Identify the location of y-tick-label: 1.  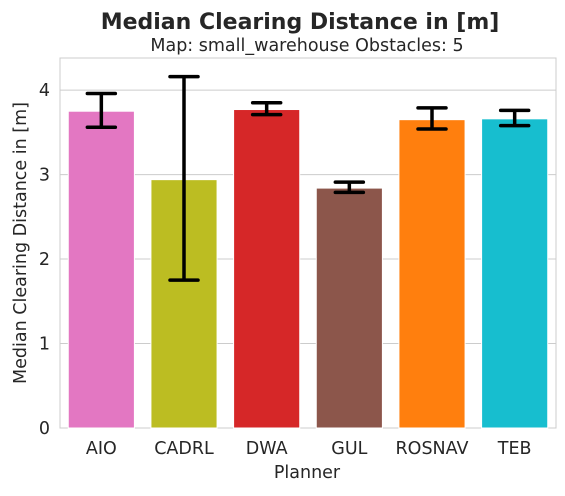
(44, 345).